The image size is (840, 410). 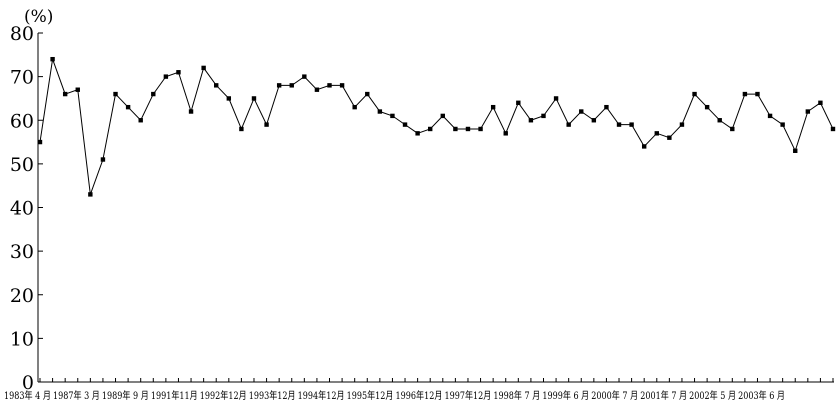 What do you see at coordinates (370, 395) in the screenshot?
I see `x-tick-label: 1995年12月` at bounding box center [370, 395].